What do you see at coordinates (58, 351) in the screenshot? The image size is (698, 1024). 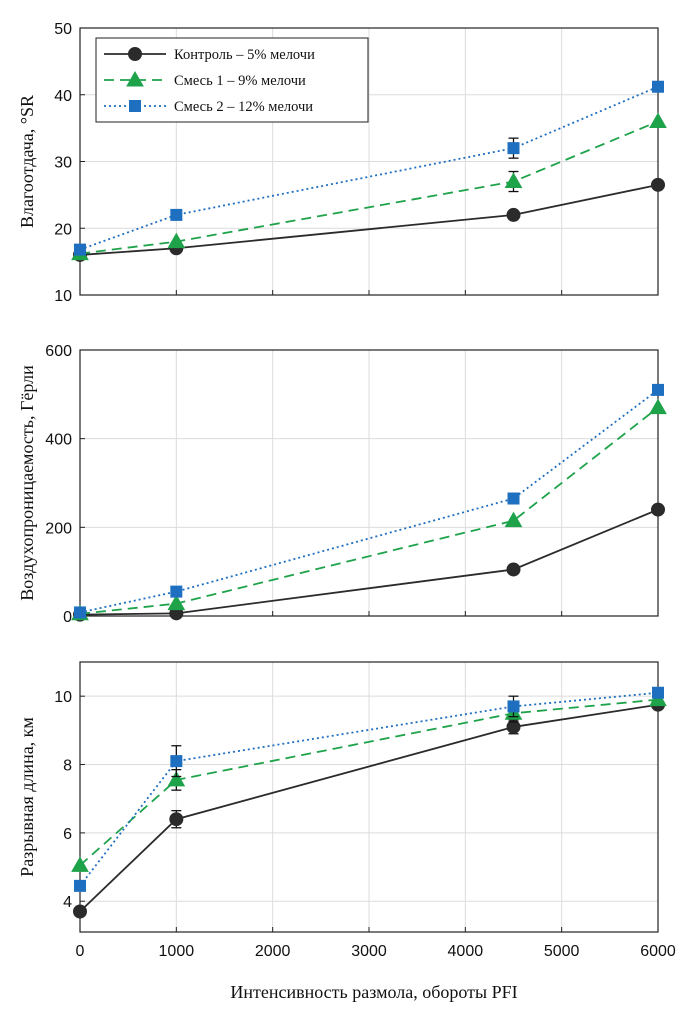 I see `panel2-ytick-label: 600` at bounding box center [58, 351].